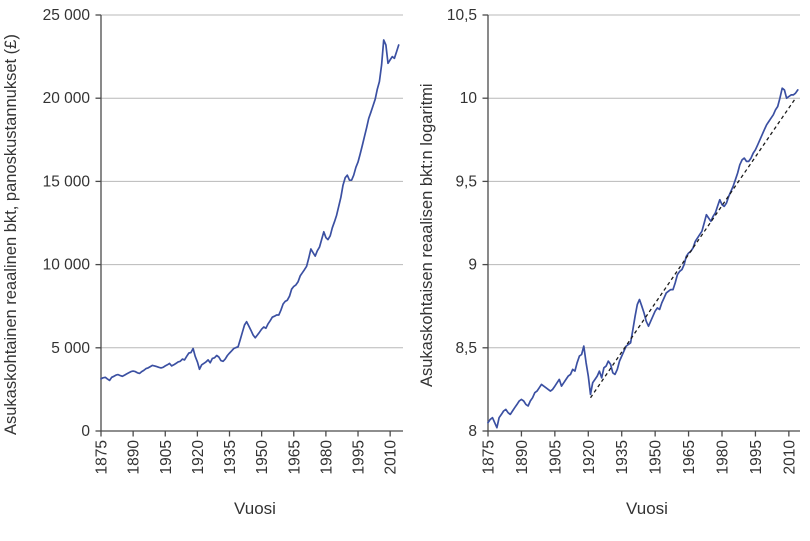  I want to click on y-tick-label: 9,5, so click(466, 181).